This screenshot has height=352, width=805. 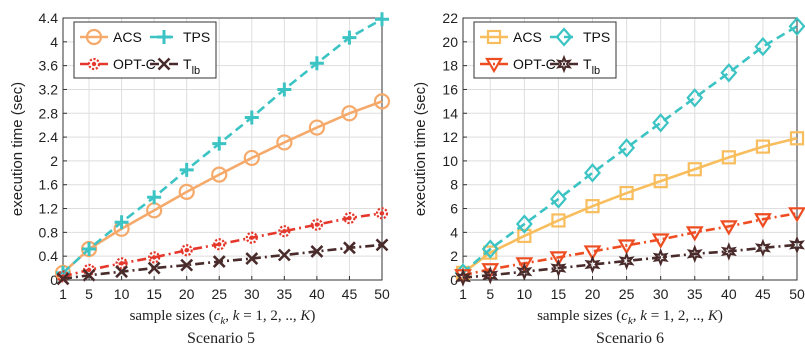 I want to click on x-tick-label: 40, so click(x=317, y=294).